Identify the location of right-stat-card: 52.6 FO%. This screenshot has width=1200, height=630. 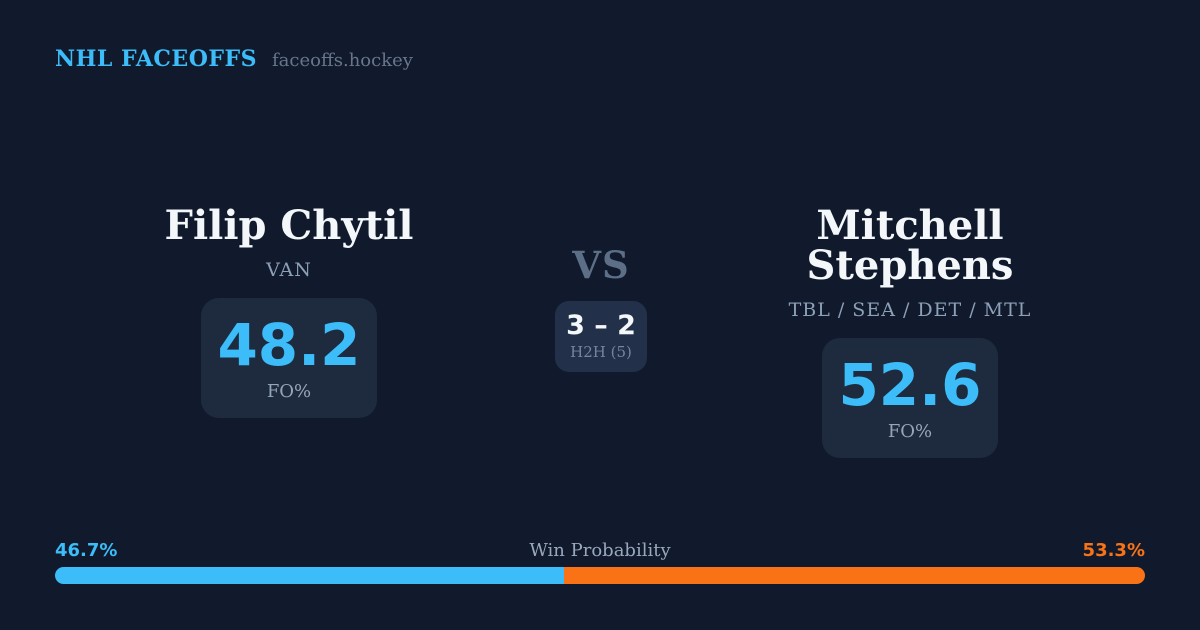
(910, 398).